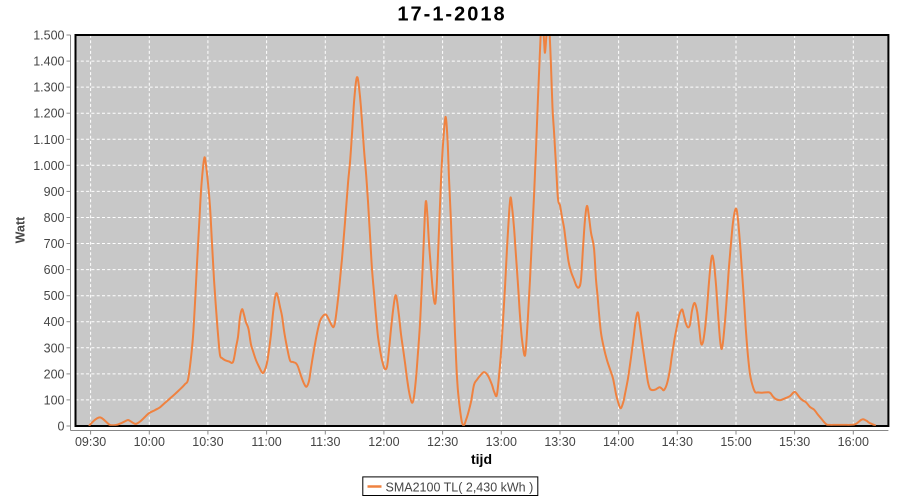 This screenshot has width=900, height=500. What do you see at coordinates (48, 88) in the screenshot?
I see `svg-text: 1.300` at bounding box center [48, 88].